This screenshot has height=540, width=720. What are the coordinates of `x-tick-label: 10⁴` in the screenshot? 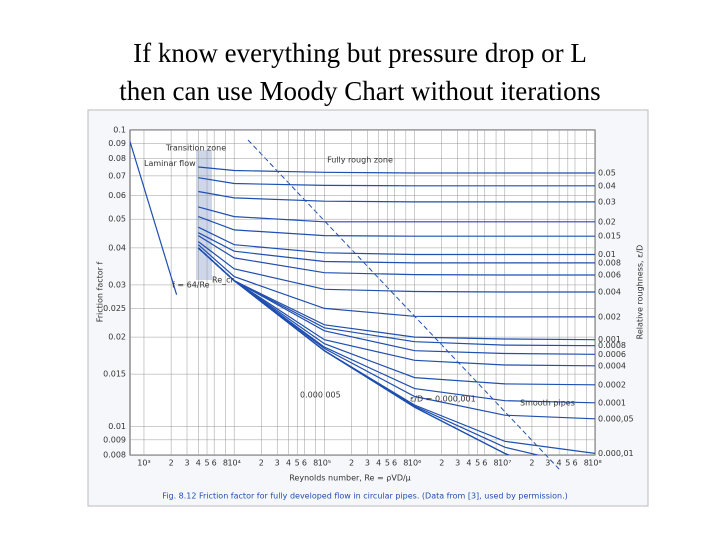 It's located at (233, 463).